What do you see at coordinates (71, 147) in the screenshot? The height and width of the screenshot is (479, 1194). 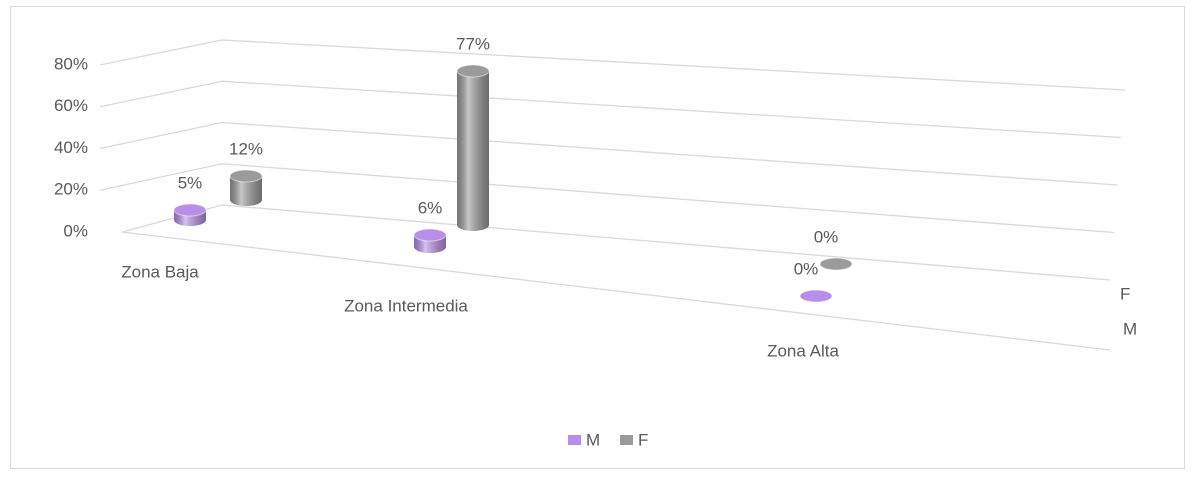 I see `y-tick-label: 40%` at bounding box center [71, 147].